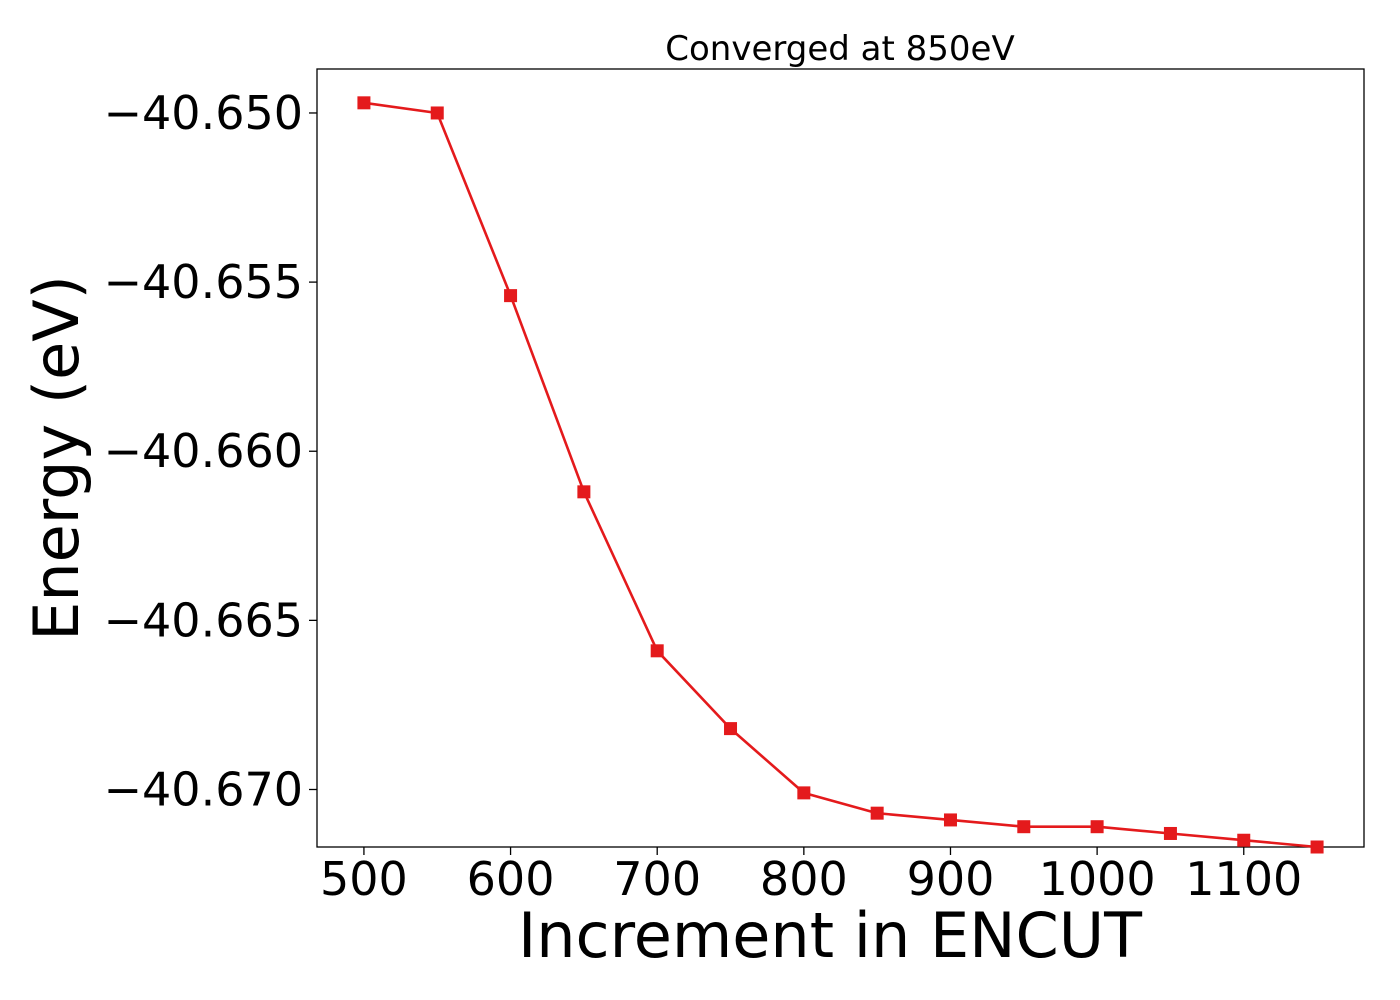  I want to click on y-axis: −40.650 −40.655 −40.660 −40.665 −40.670, so click(210, 451).